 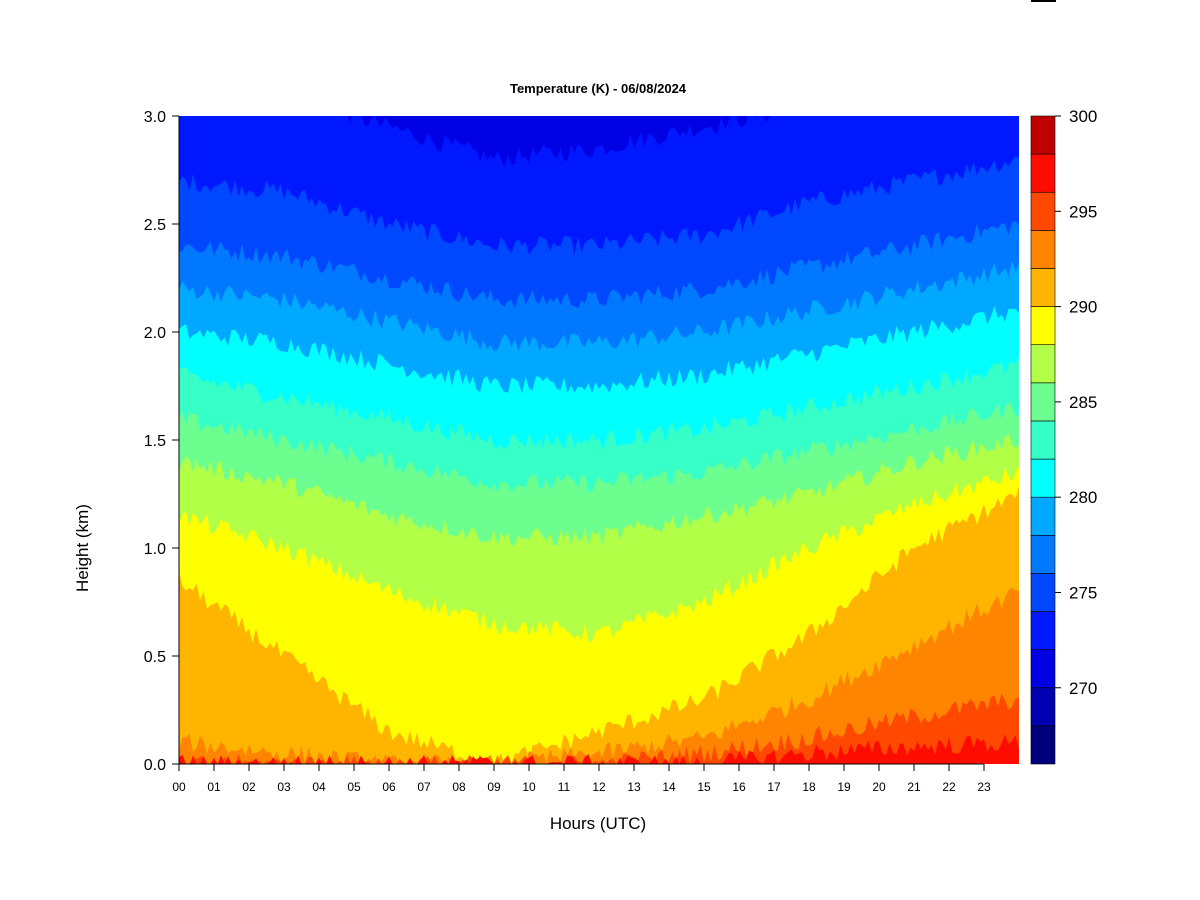 I want to click on x-tick-label: 16, so click(x=739, y=787).